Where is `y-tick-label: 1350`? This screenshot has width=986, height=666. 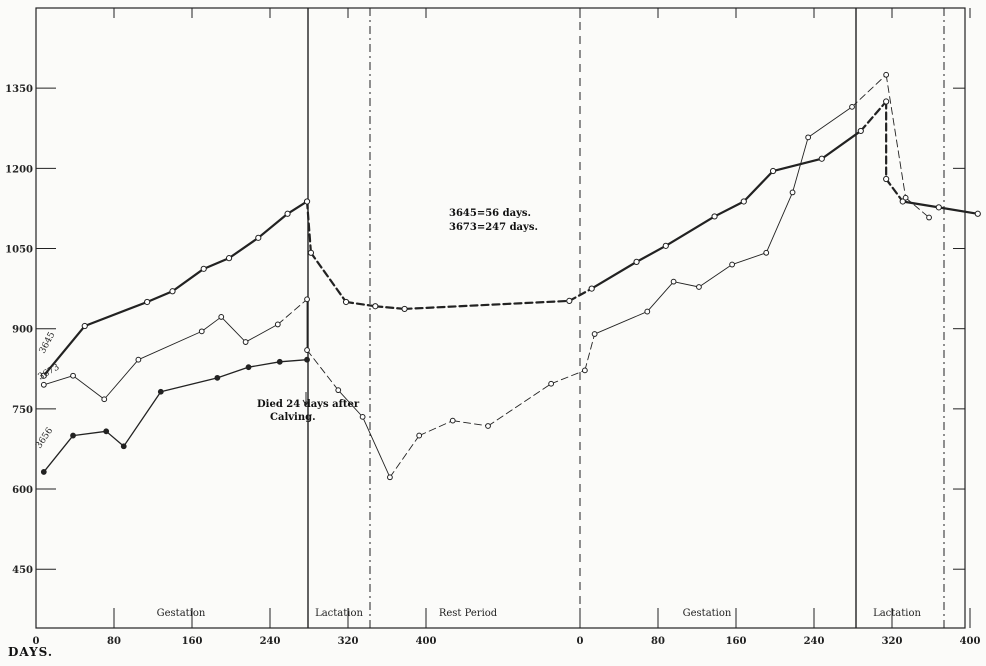 y-tick-label: 1350 is located at coordinates (19, 89).